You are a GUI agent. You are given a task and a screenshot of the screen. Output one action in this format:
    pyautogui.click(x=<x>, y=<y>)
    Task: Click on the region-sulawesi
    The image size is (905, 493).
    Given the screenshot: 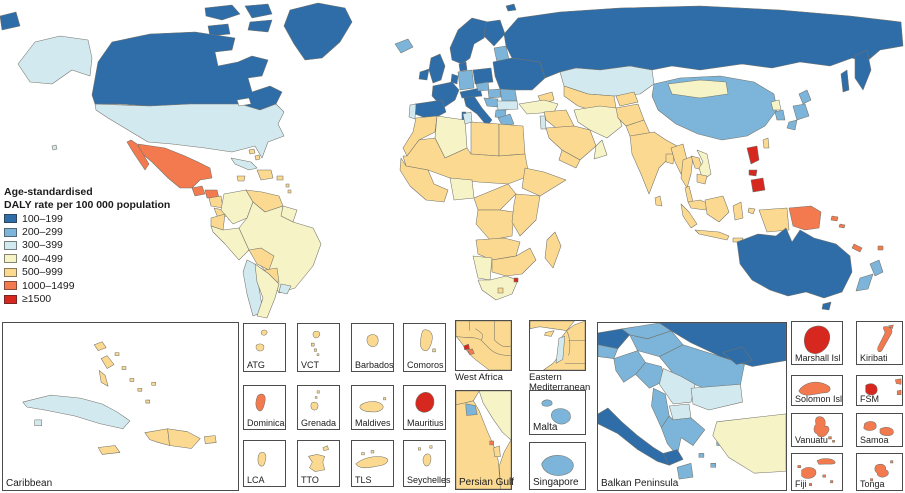 What is the action you would take?
    pyautogui.click(x=738, y=211)
    